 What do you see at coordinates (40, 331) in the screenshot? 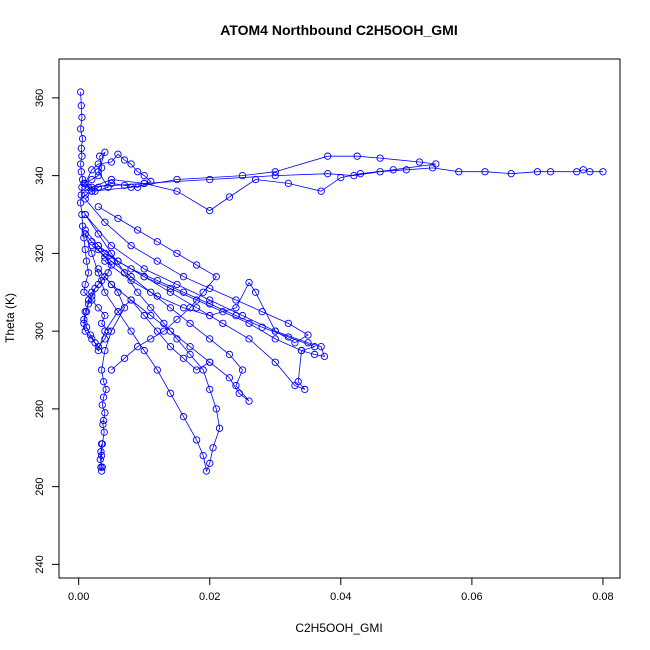
I see `y-tick-label: 300` at bounding box center [40, 331].